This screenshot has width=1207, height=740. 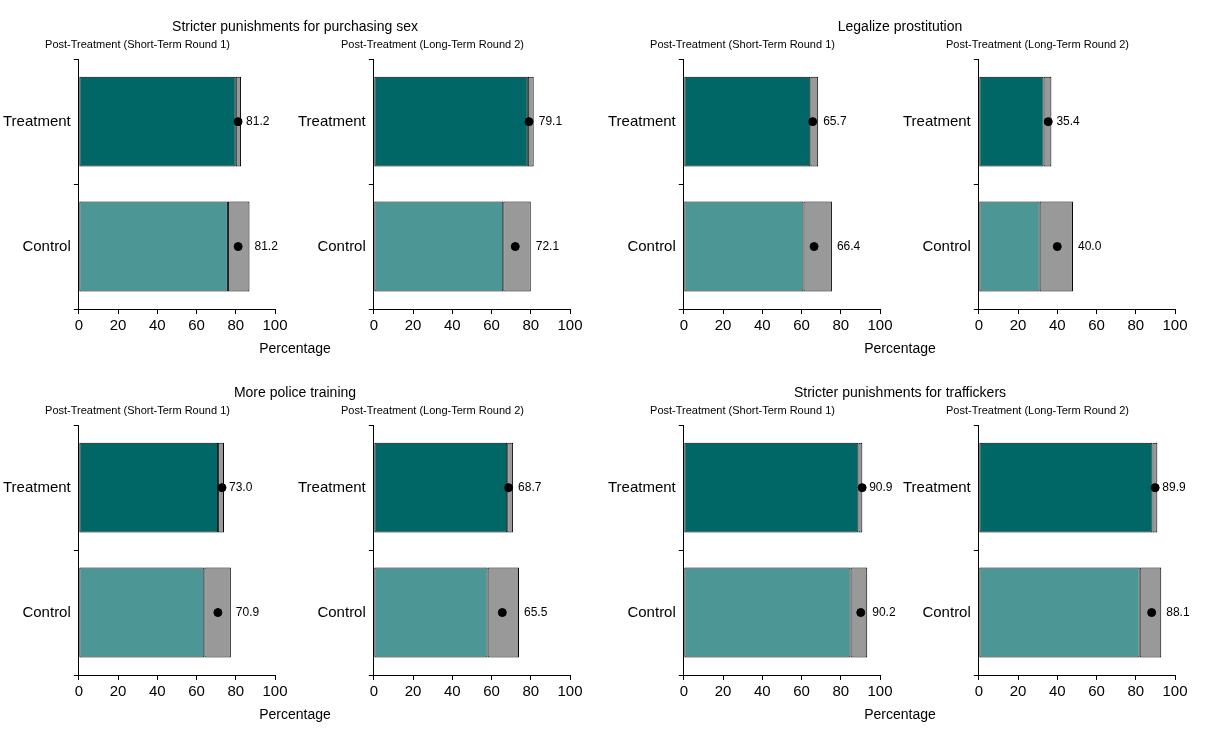 What do you see at coordinates (295, 26) in the screenshot?
I see `chart-title: Stricter punishments for purchasing sex` at bounding box center [295, 26].